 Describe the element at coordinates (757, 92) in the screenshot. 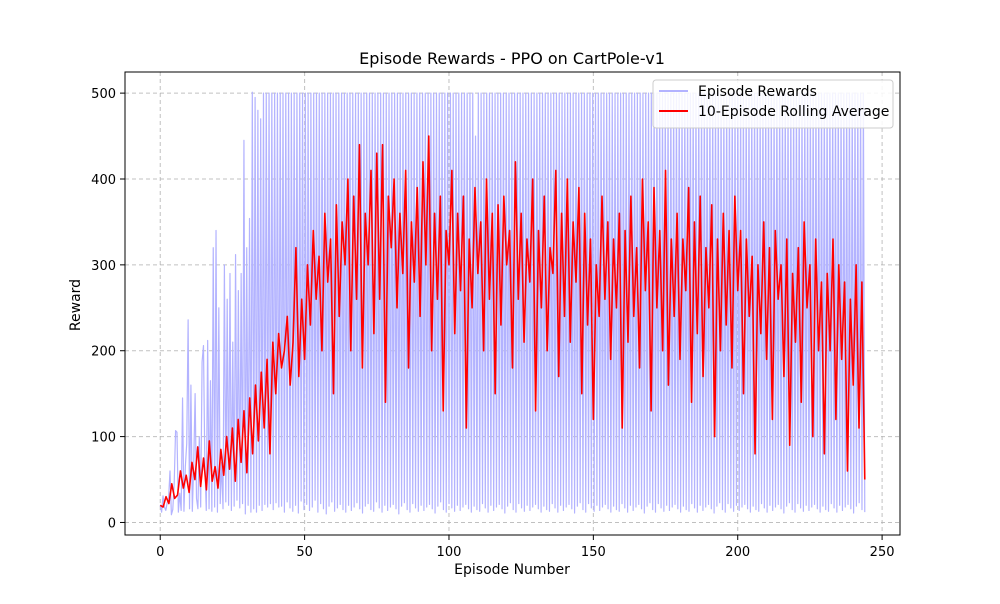

I see `legend-label-episode-rewards: Episode Rewards` at that location.